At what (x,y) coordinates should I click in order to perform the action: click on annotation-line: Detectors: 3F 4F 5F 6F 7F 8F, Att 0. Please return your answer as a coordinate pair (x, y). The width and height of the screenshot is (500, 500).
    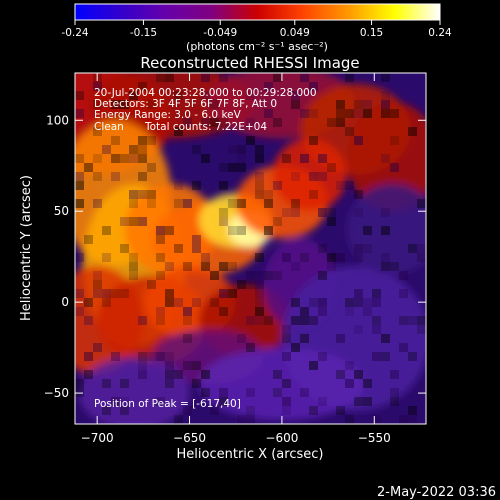
    Looking at the image, I should click on (185, 104).